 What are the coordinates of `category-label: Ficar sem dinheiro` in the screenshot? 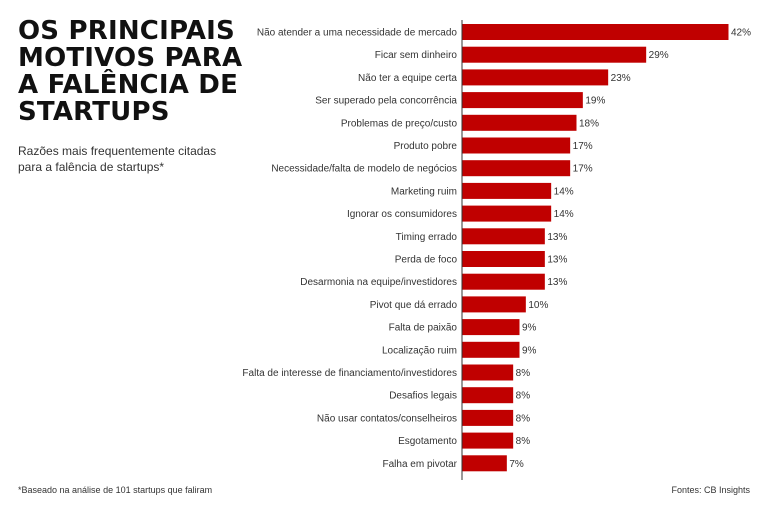 It's located at (416, 55).